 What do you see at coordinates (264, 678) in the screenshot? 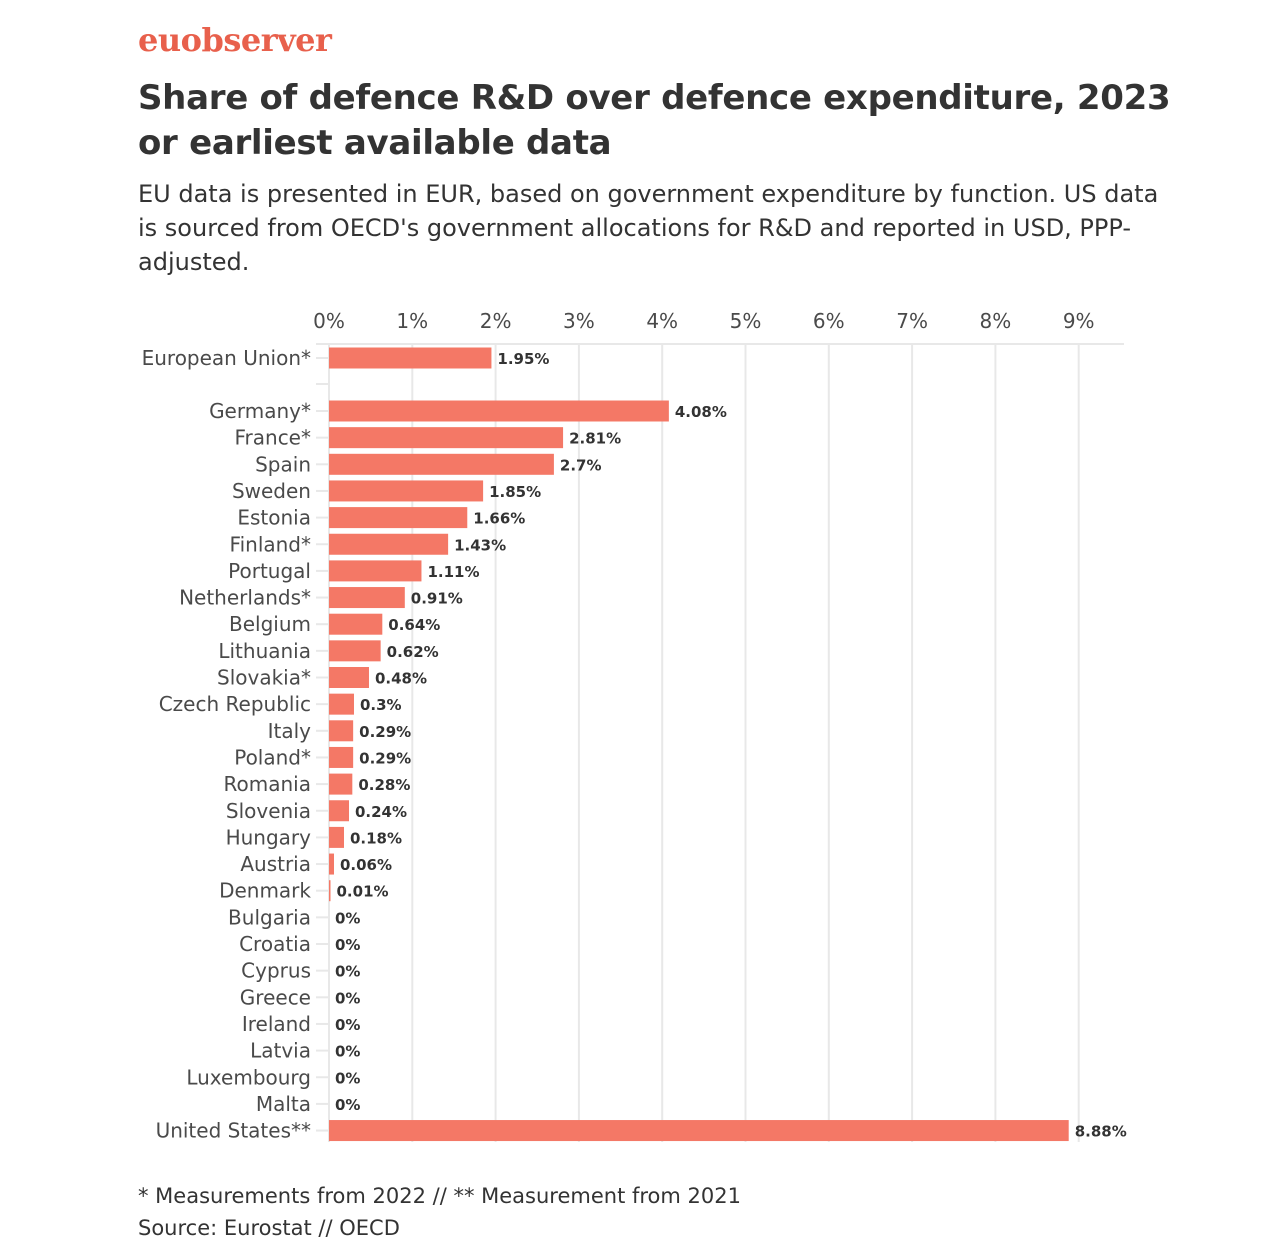
I see `category-label: Slovakia*` at bounding box center [264, 678].